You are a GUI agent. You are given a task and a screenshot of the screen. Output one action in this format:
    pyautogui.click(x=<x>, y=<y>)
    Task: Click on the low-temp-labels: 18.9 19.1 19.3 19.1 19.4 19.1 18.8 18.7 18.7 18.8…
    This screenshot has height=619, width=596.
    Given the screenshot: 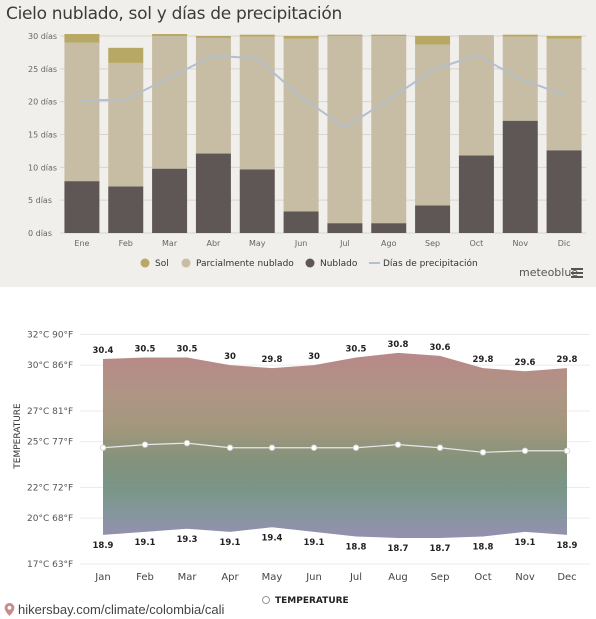 What is the action you would take?
    pyautogui.click(x=335, y=543)
    